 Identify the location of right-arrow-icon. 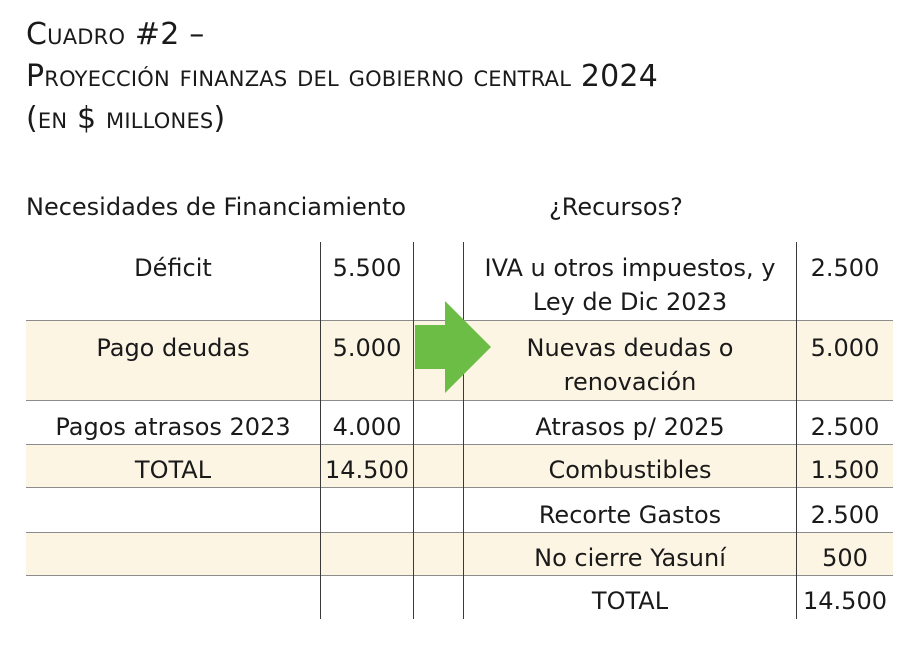
(453, 347).